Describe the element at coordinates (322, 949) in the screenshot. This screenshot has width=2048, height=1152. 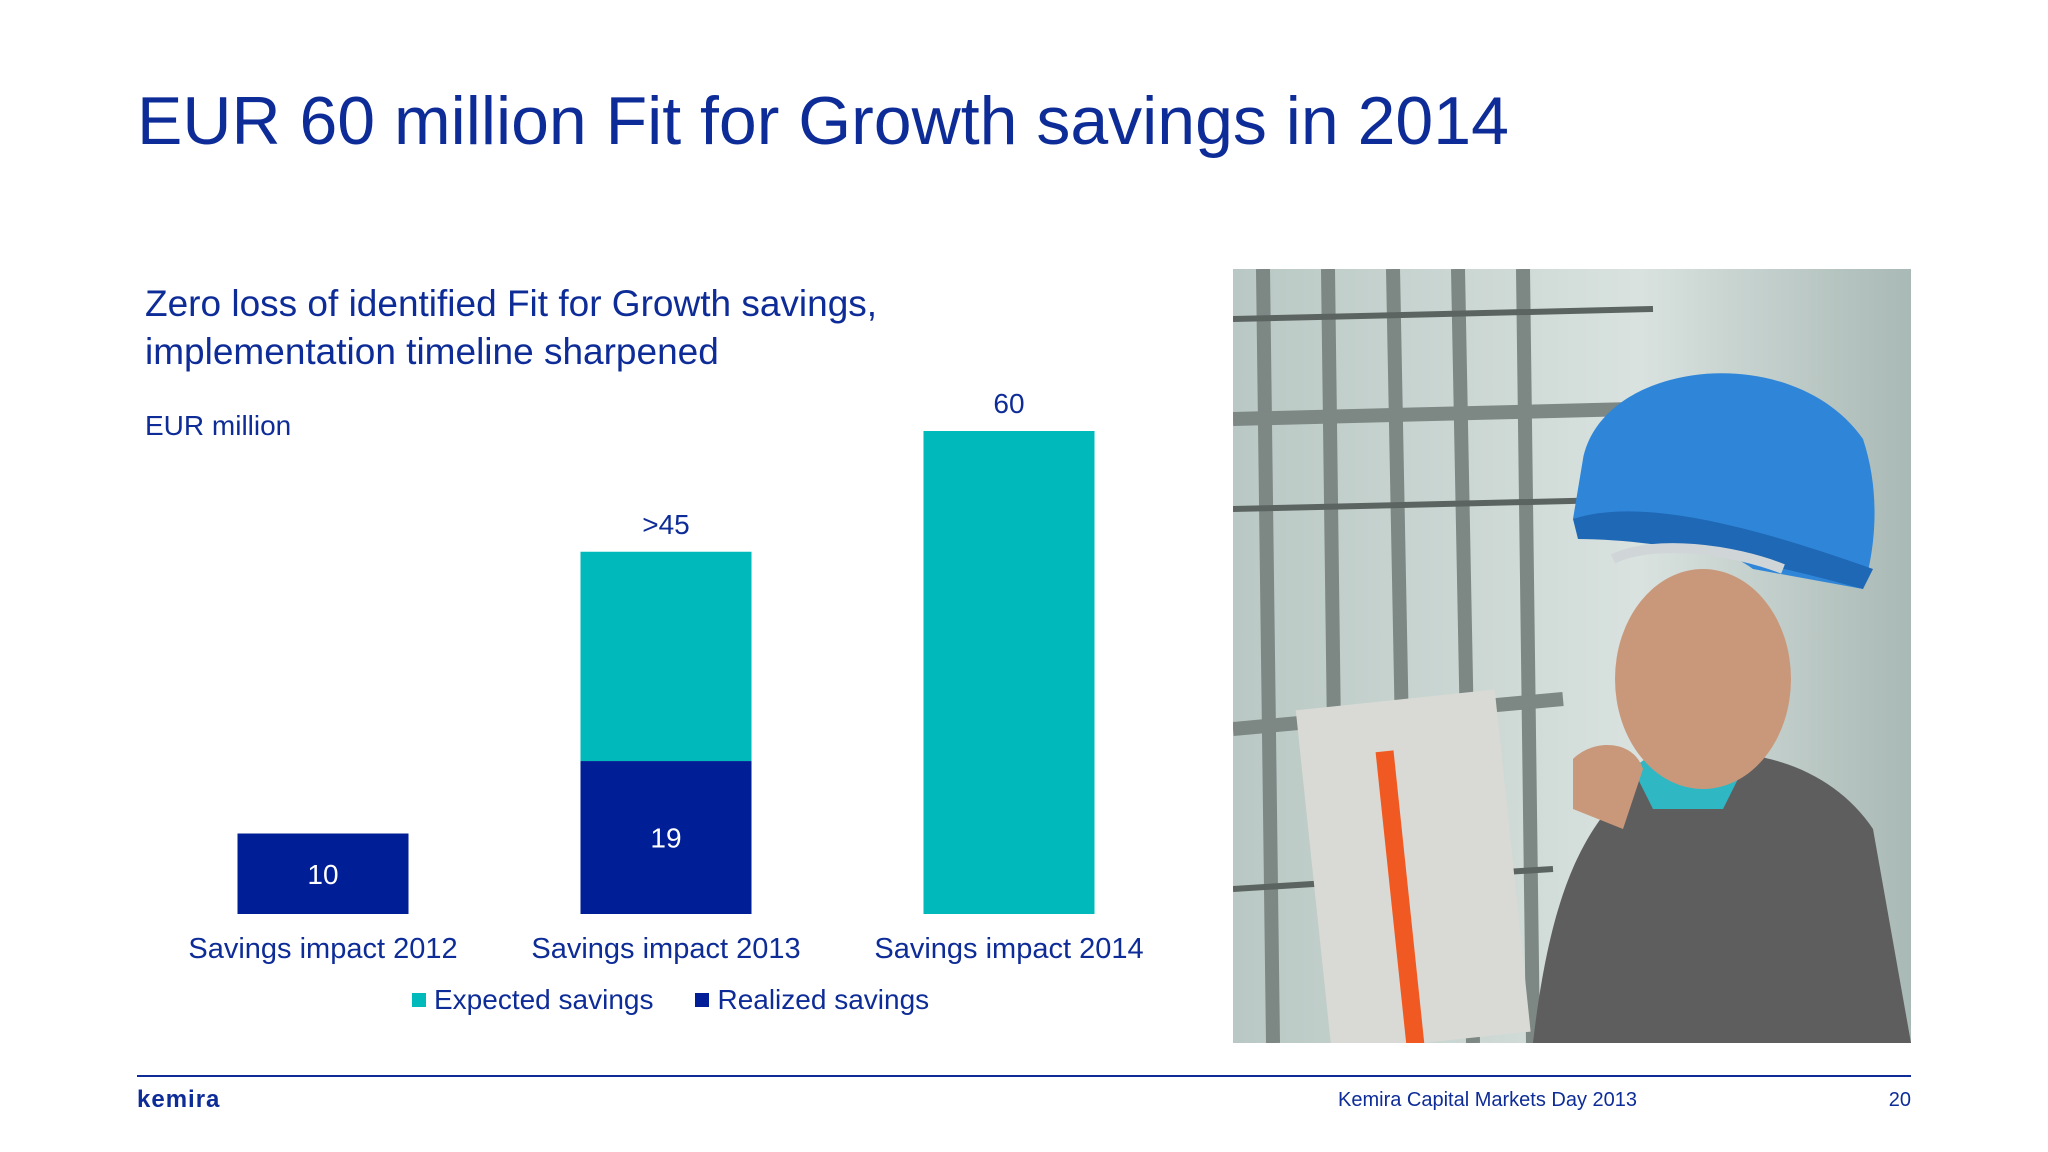
I see `category-label-1: Savings impact 2012` at that location.